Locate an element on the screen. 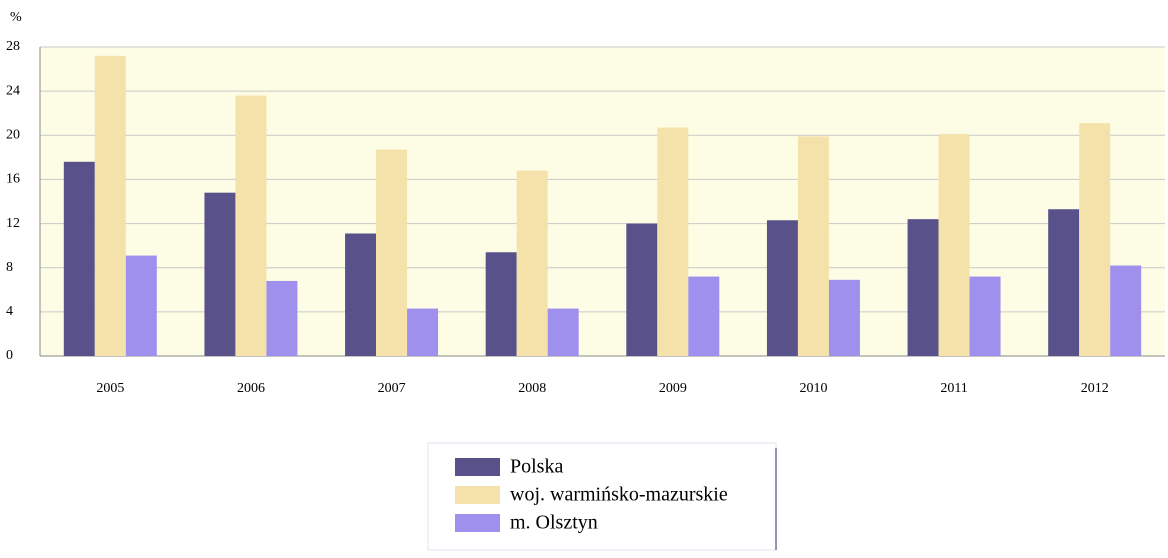 This screenshot has height=558, width=1168. x-tick-label: 2010 is located at coordinates (813, 388).